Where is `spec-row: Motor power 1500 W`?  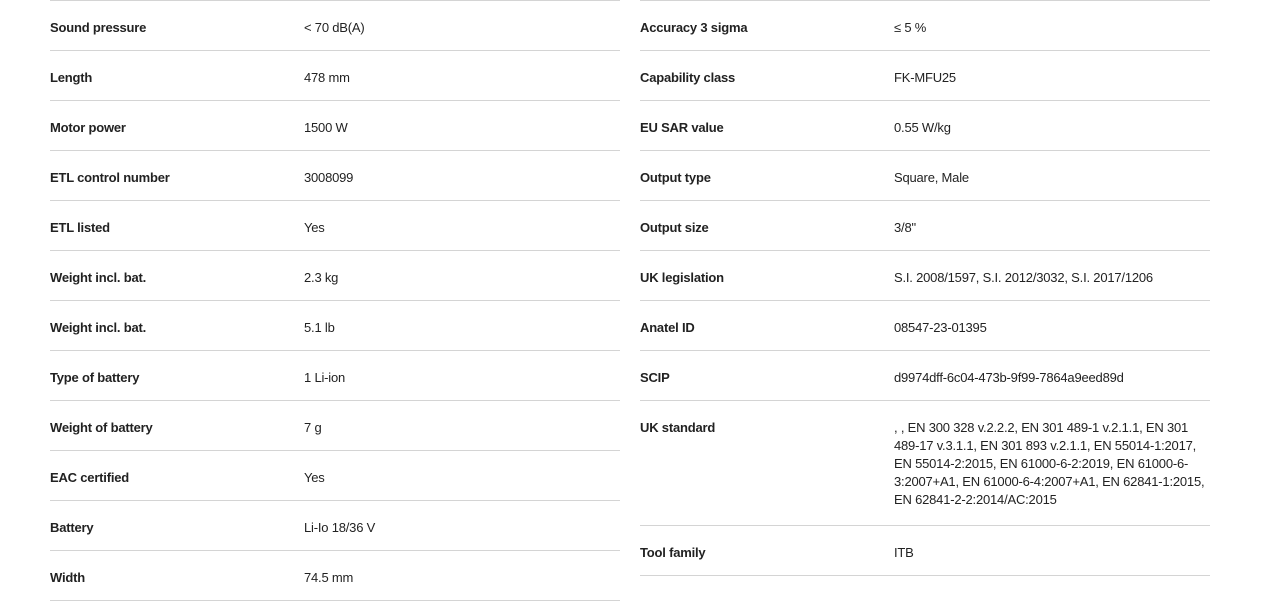
spec-row: Motor power 1500 W is located at coordinates (335, 126).